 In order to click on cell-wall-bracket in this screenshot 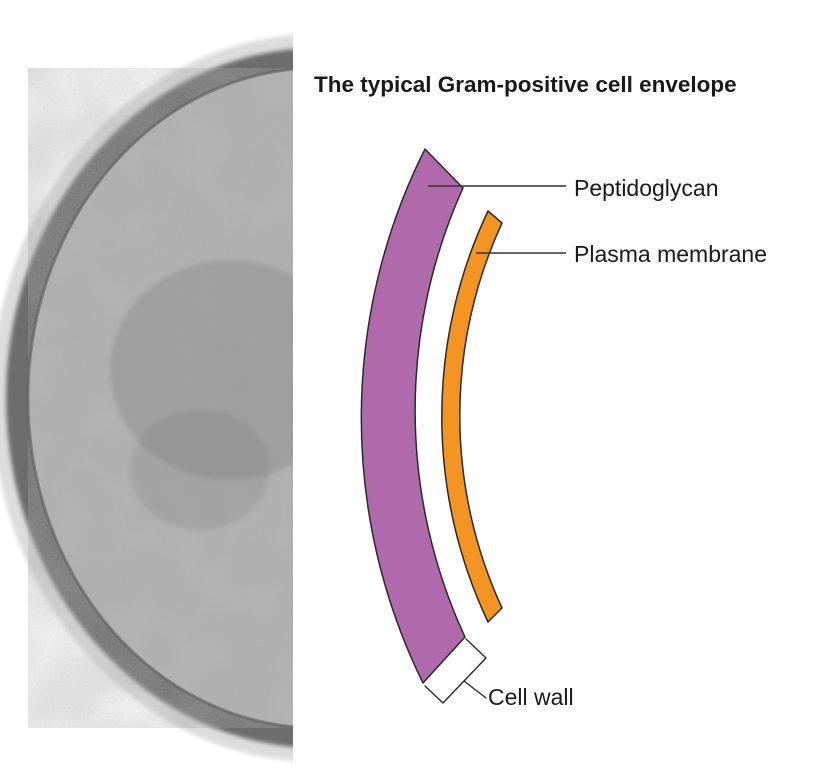, I will do `click(455, 671)`.